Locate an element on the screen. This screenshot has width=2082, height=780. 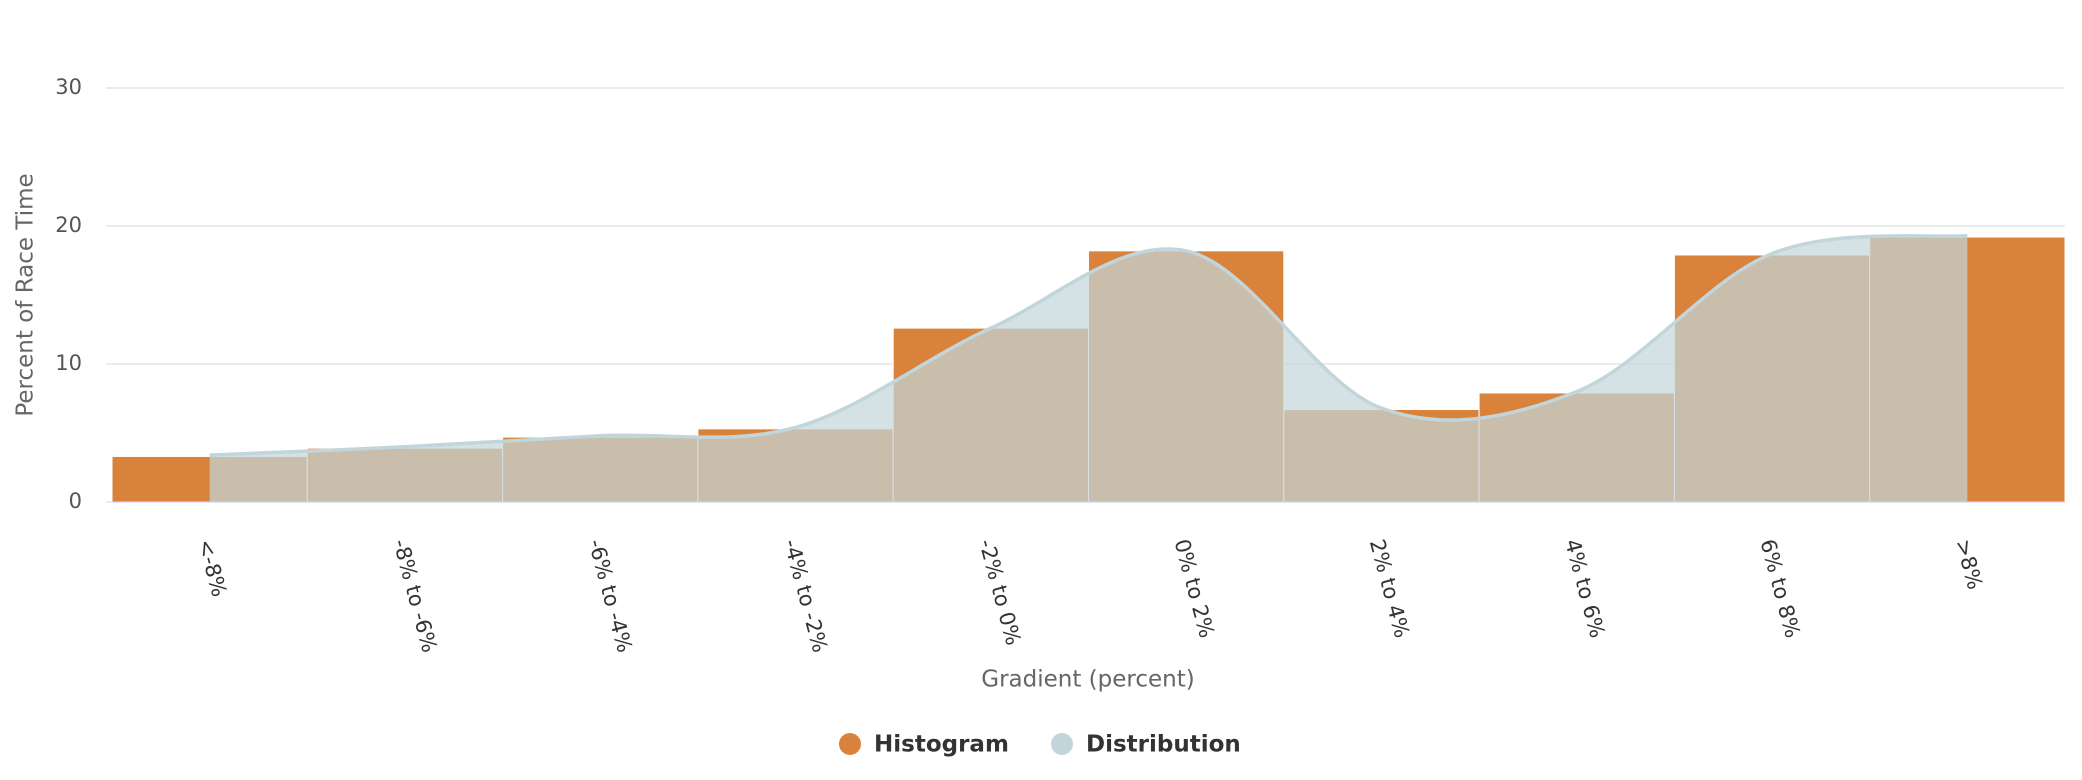
y-axis-title: Percent of Race Time is located at coordinates (26, 294).